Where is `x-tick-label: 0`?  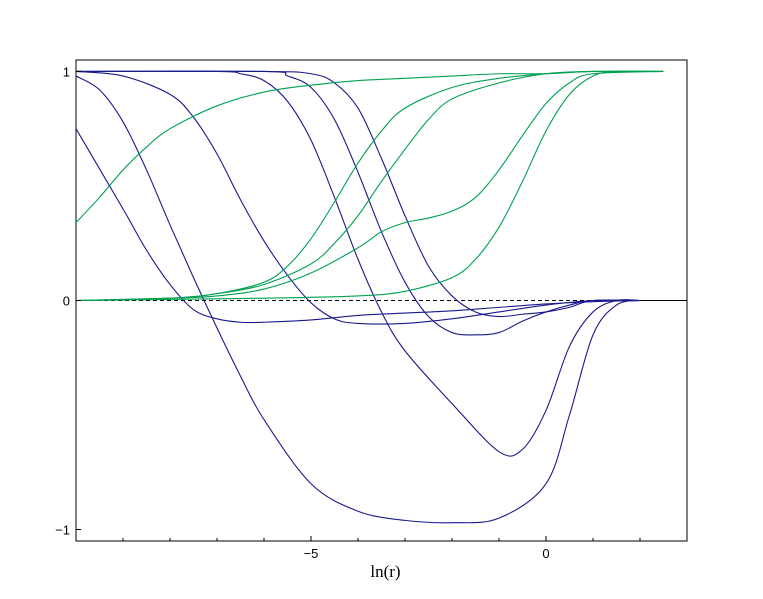
x-tick-label: 0 is located at coordinates (545, 553).